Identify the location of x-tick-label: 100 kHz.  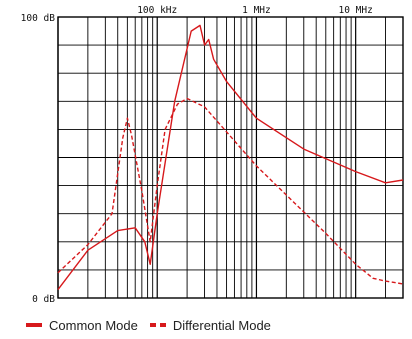
(157, 10).